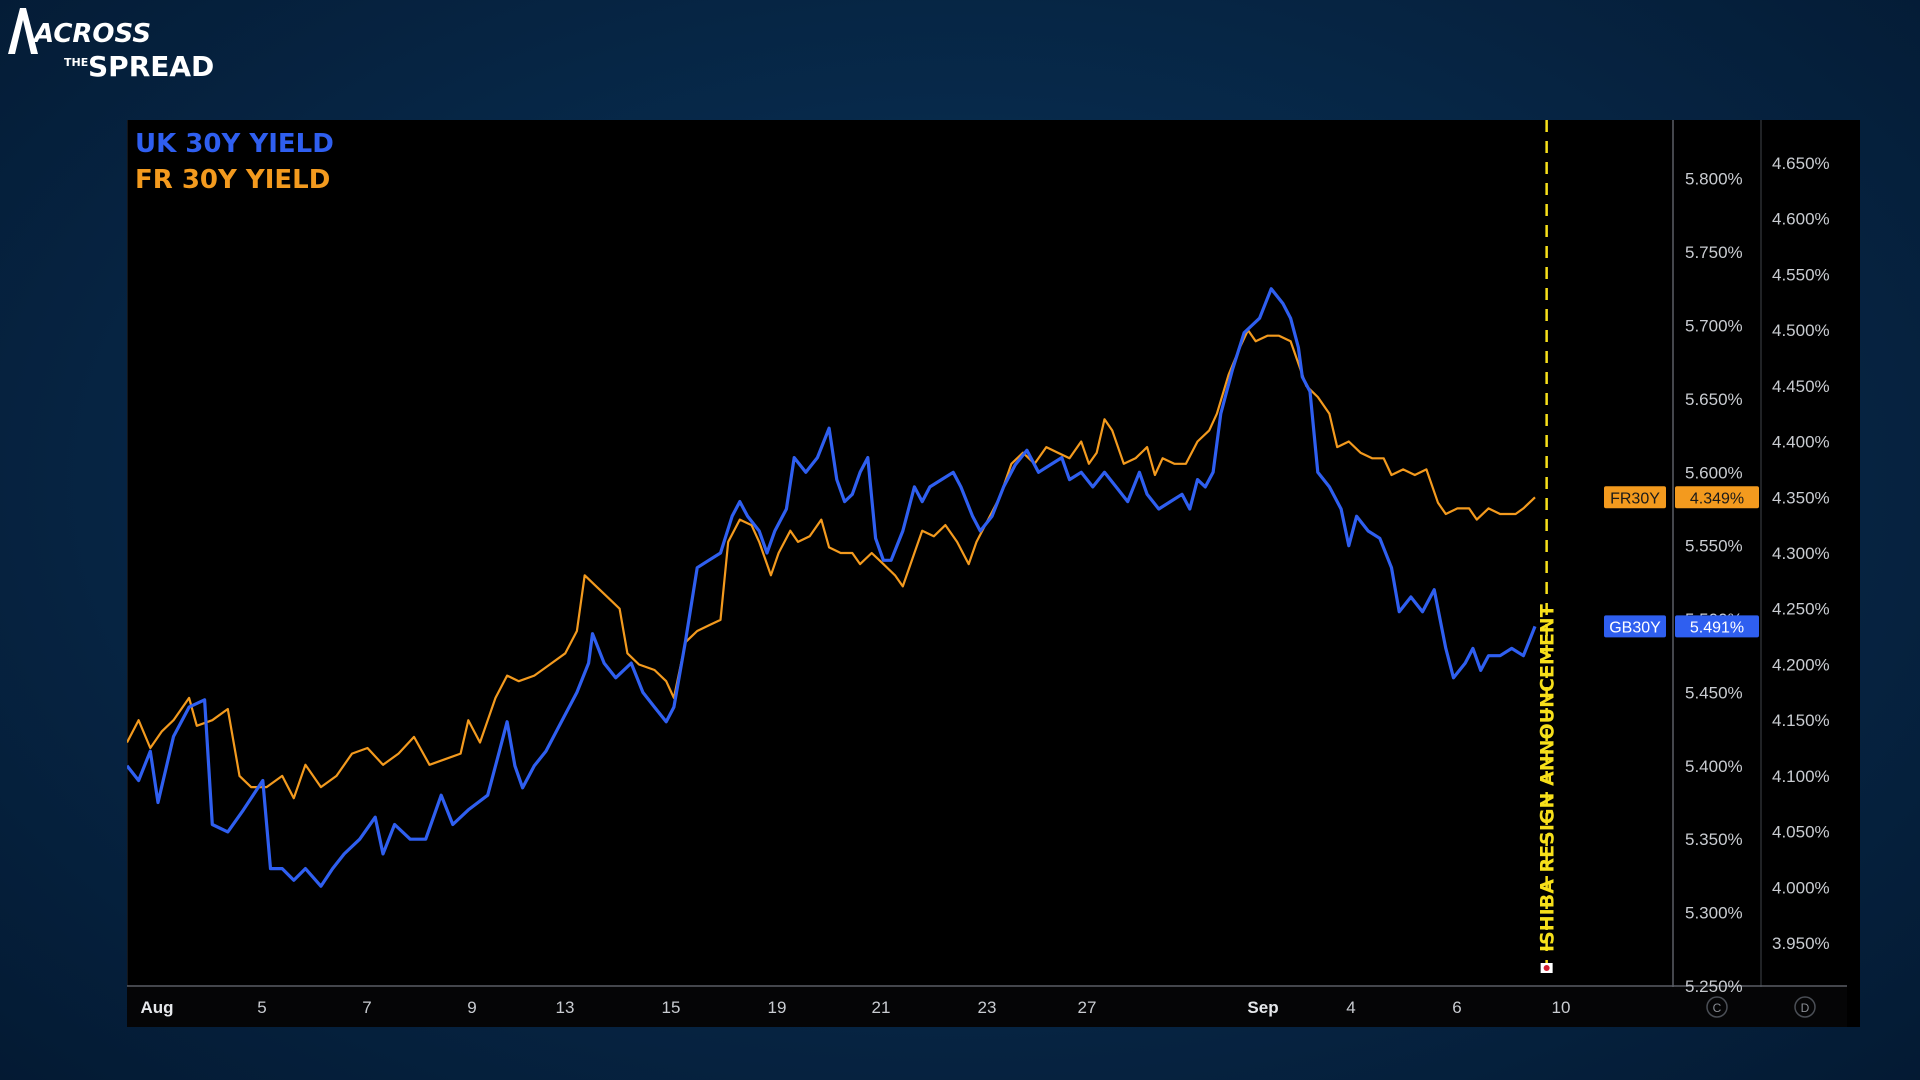  I want to click on gb30y-value-tag, so click(1717, 626).